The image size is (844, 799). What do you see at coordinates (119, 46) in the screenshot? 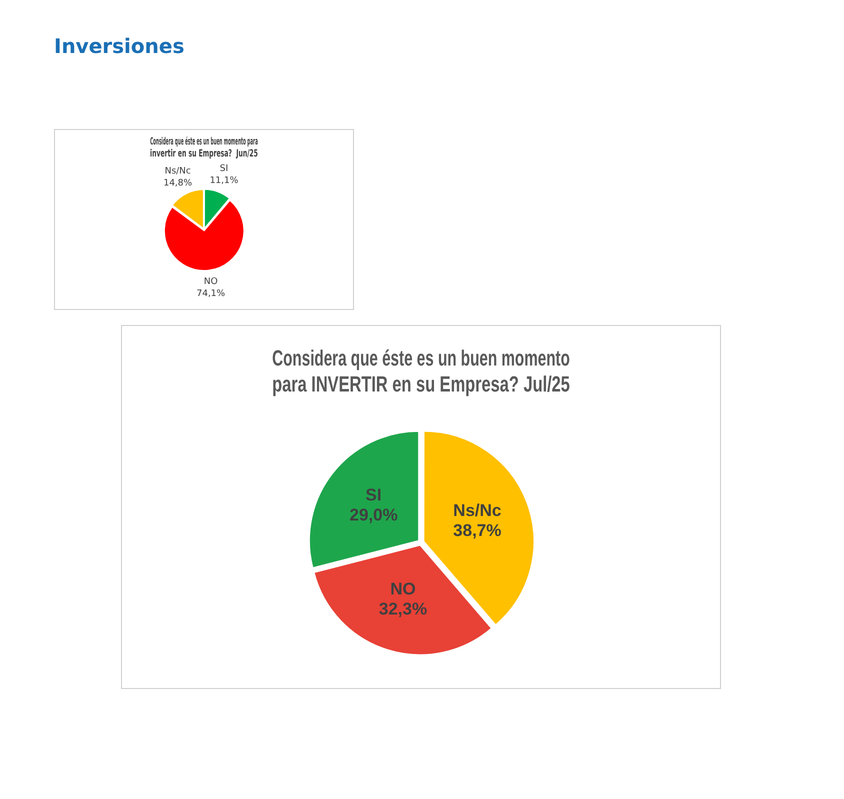
I see `text: Inversiones` at bounding box center [119, 46].